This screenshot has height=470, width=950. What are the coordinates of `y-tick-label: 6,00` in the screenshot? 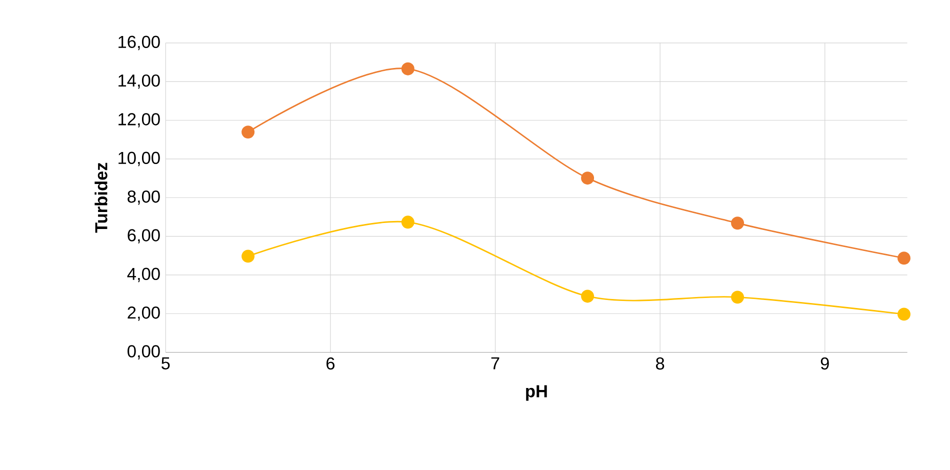 It's located at (144, 236).